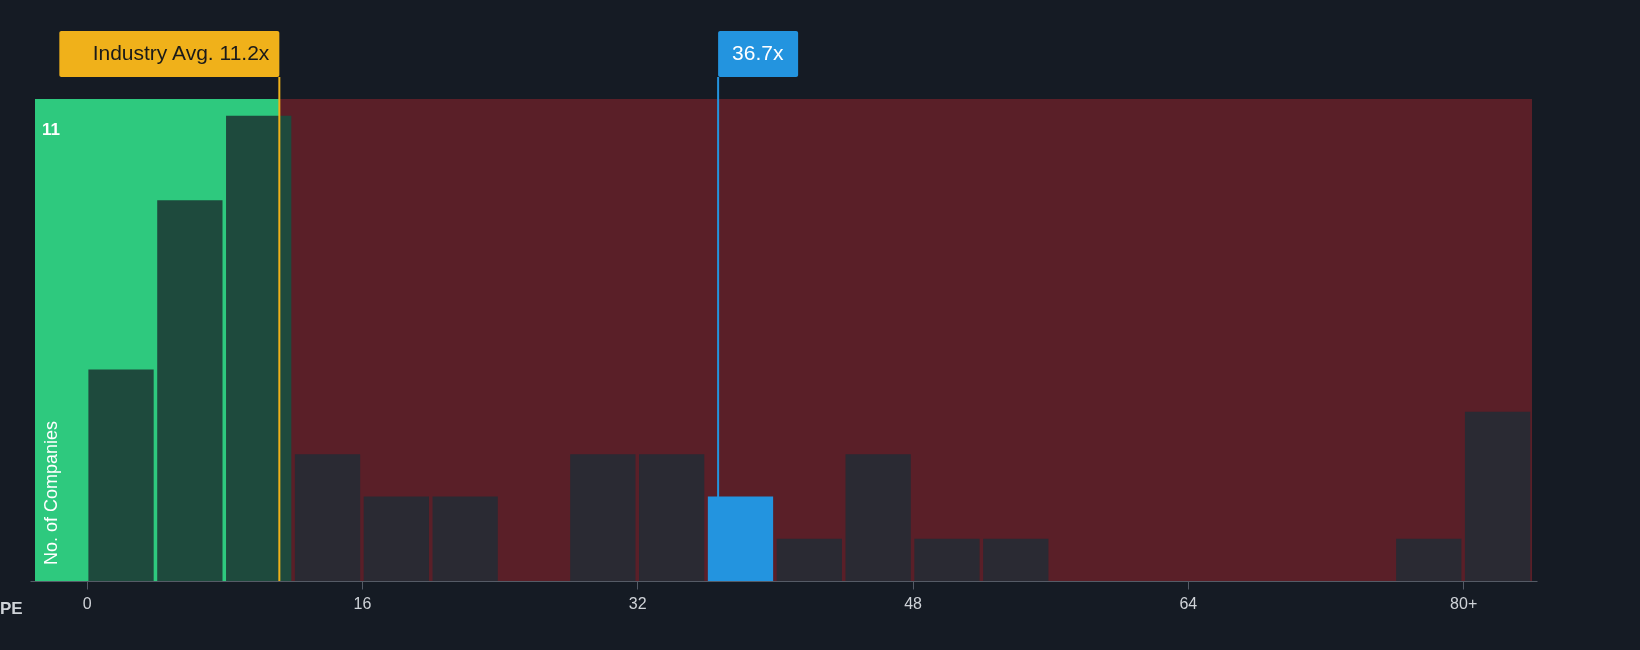 The height and width of the screenshot is (650, 1640). I want to click on y-axis-title: No. of Companies, so click(51, 492).